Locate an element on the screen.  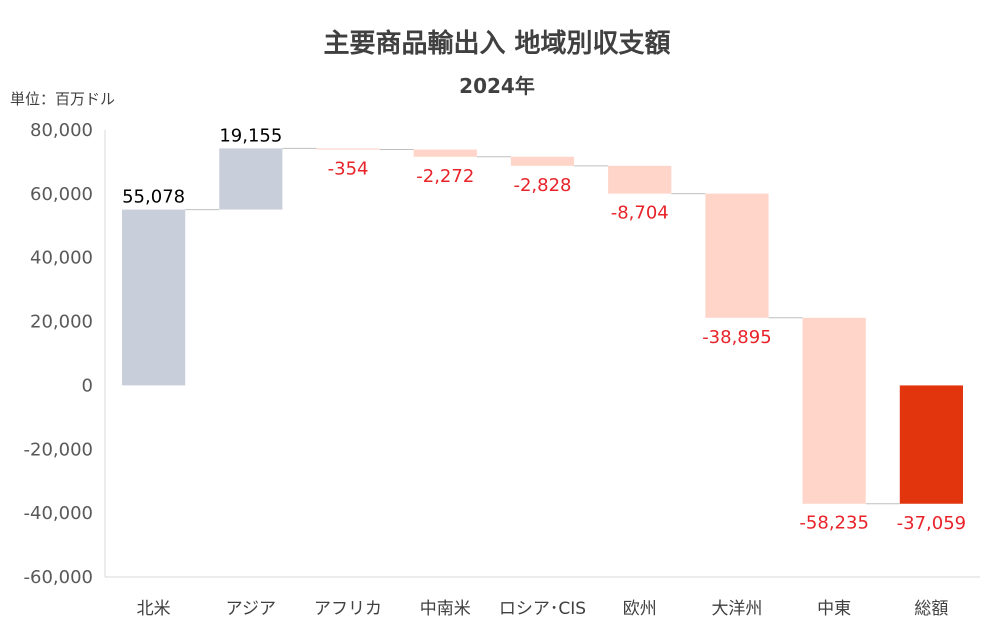
x-tick-label: 中南米 is located at coordinates (445, 609).